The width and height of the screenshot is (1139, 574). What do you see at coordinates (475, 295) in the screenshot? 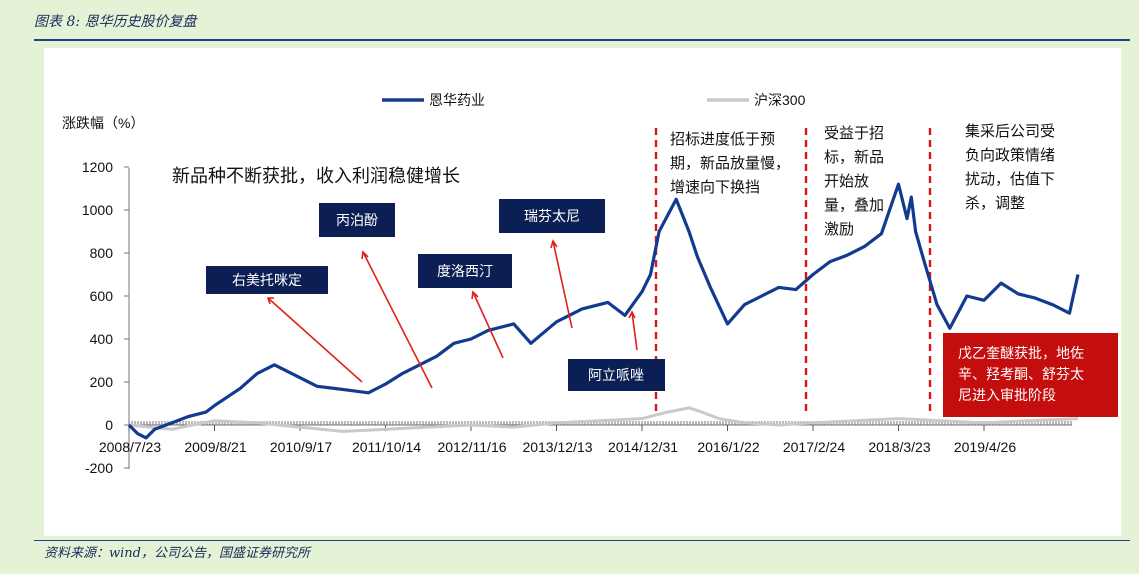
I see `arrowhead-duloxetine` at bounding box center [475, 295].